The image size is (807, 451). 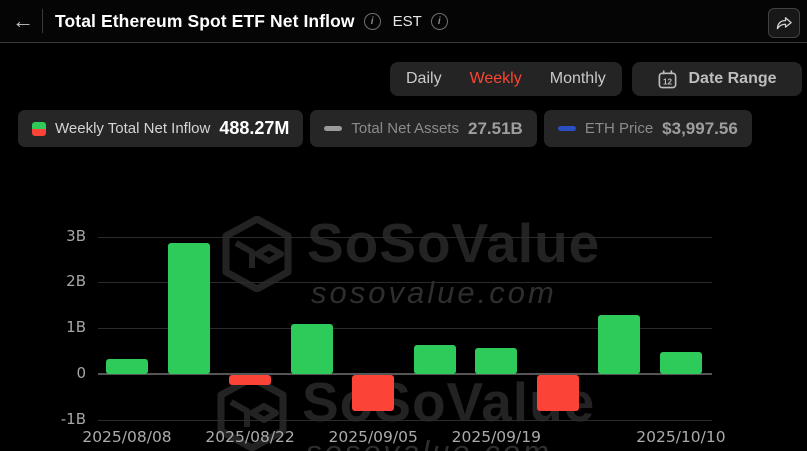 What do you see at coordinates (254, 128) in the screenshot?
I see `legend-value: 488.27M` at bounding box center [254, 128].